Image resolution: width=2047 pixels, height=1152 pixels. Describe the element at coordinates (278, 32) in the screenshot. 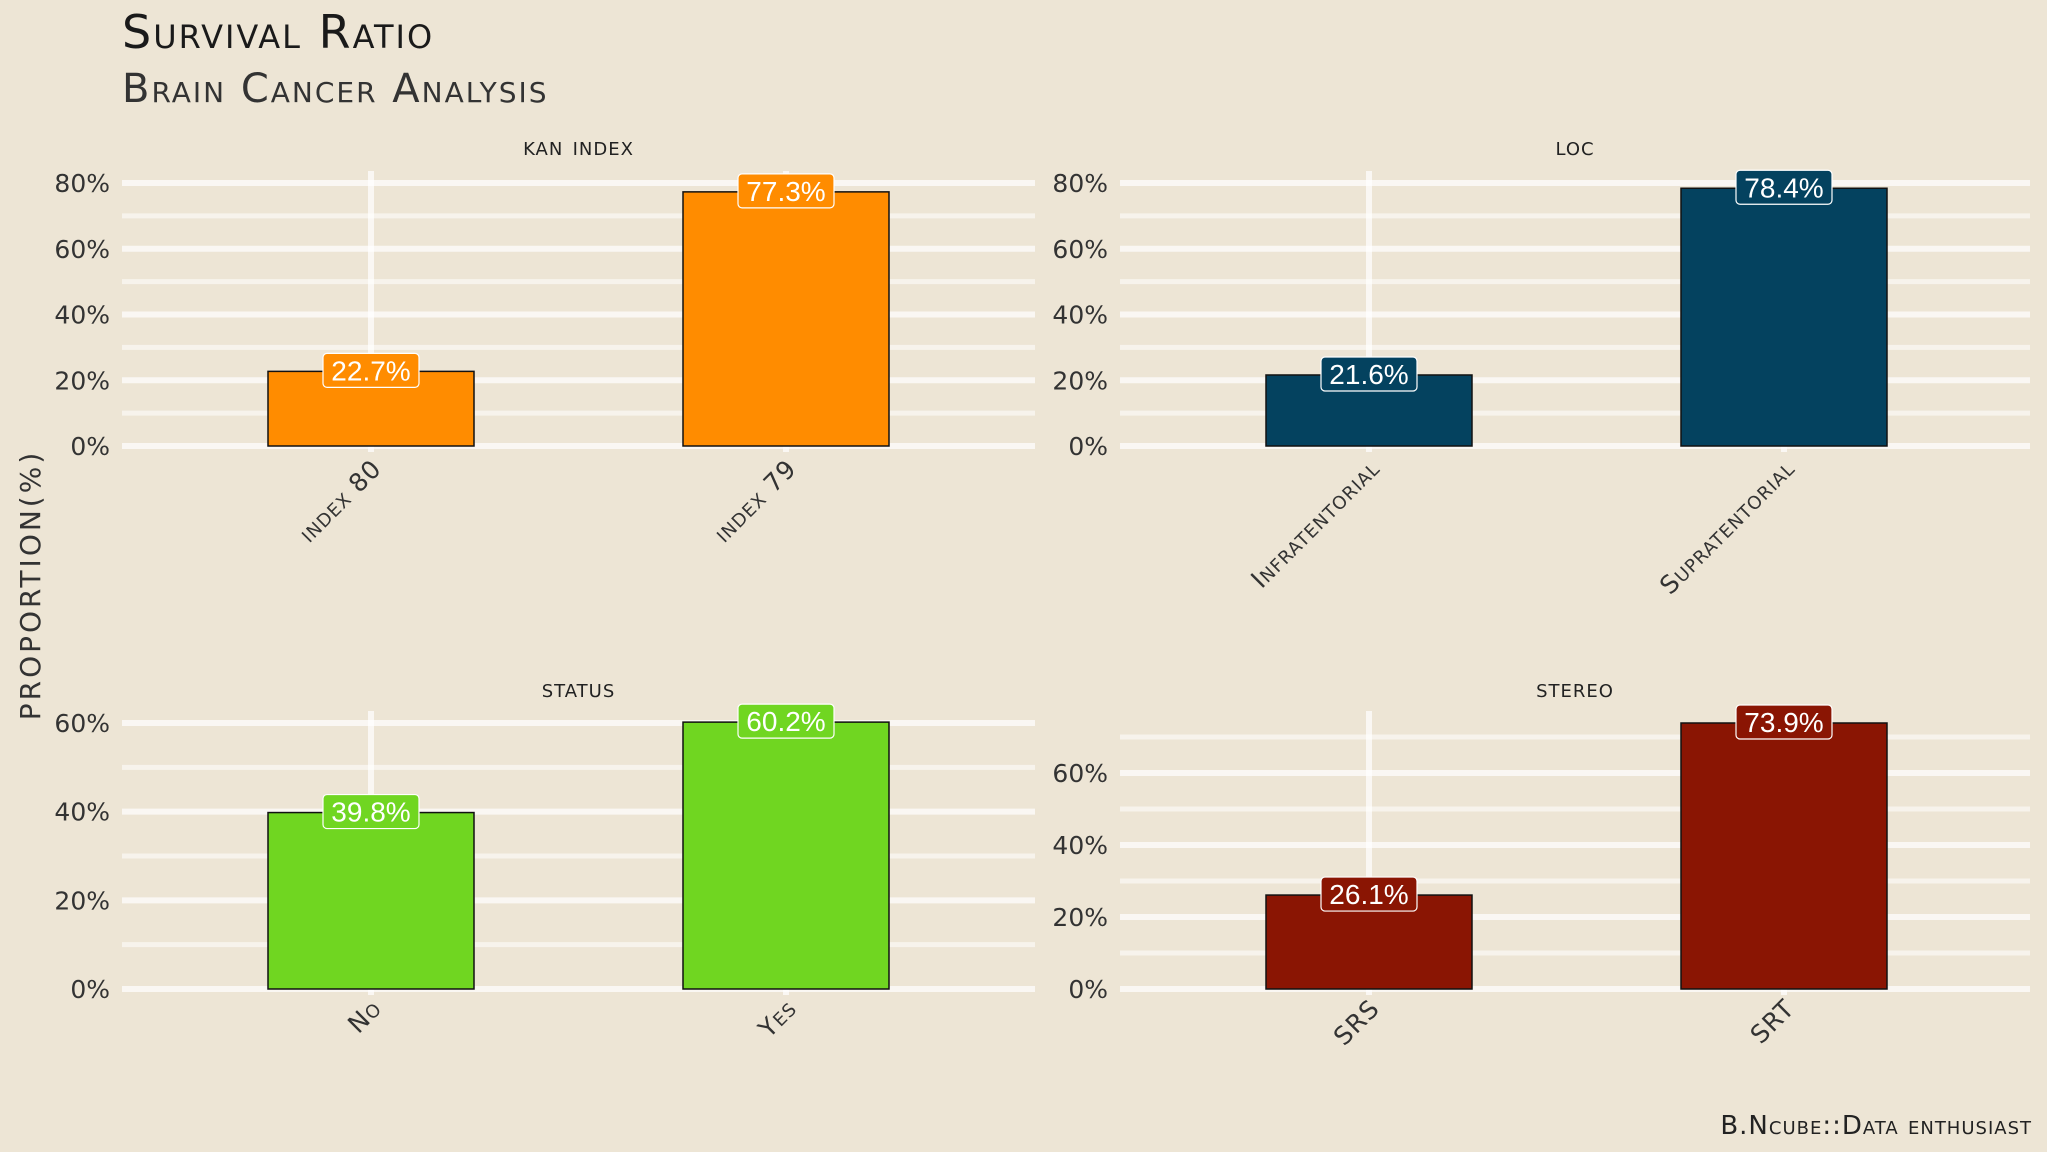

I see `chart-title: Survival Ratio` at that location.